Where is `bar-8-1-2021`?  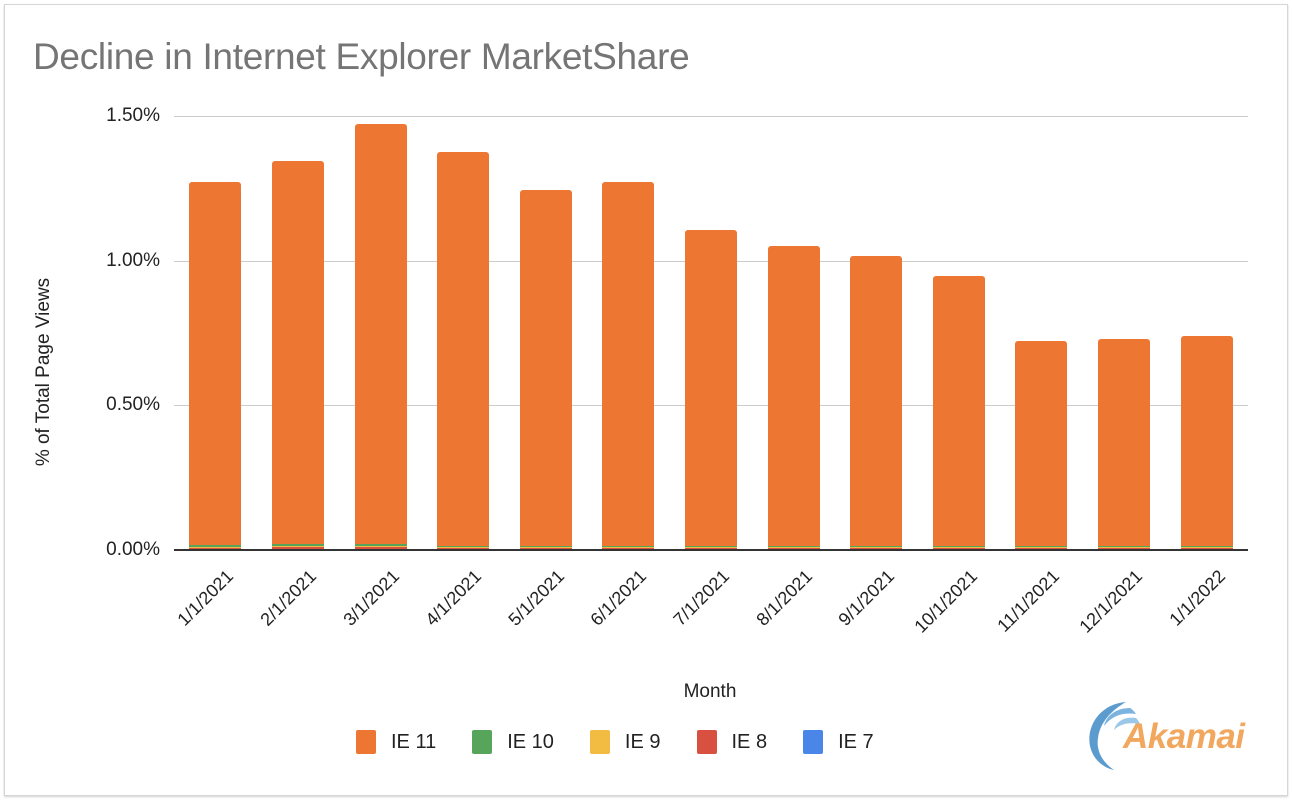 bar-8-1-2021 is located at coordinates (793, 397).